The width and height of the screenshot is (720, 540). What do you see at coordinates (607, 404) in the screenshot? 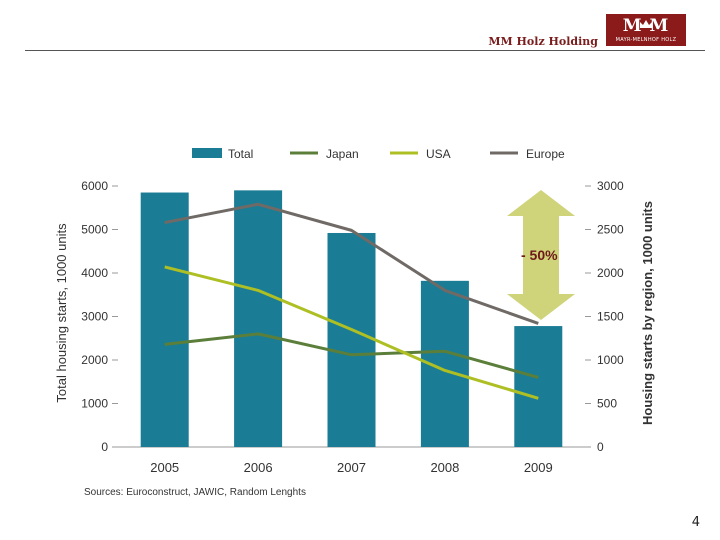
I see `y2-tick-label: 500` at bounding box center [607, 404].